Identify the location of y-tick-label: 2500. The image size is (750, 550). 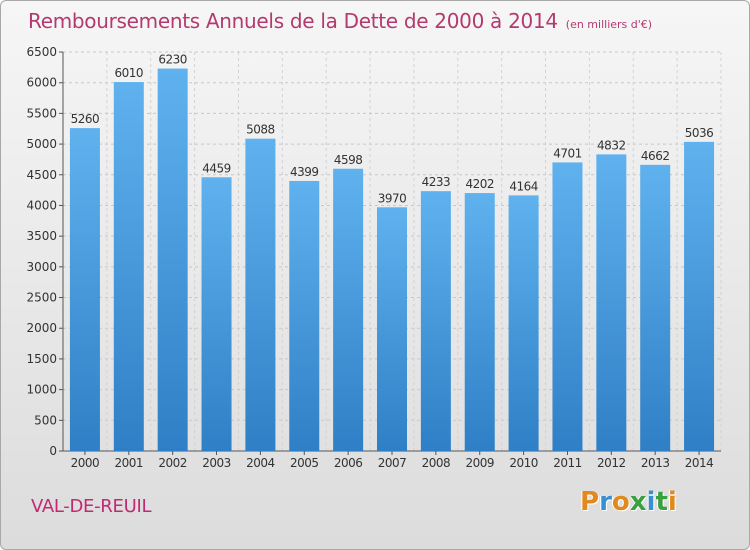
(41, 298).